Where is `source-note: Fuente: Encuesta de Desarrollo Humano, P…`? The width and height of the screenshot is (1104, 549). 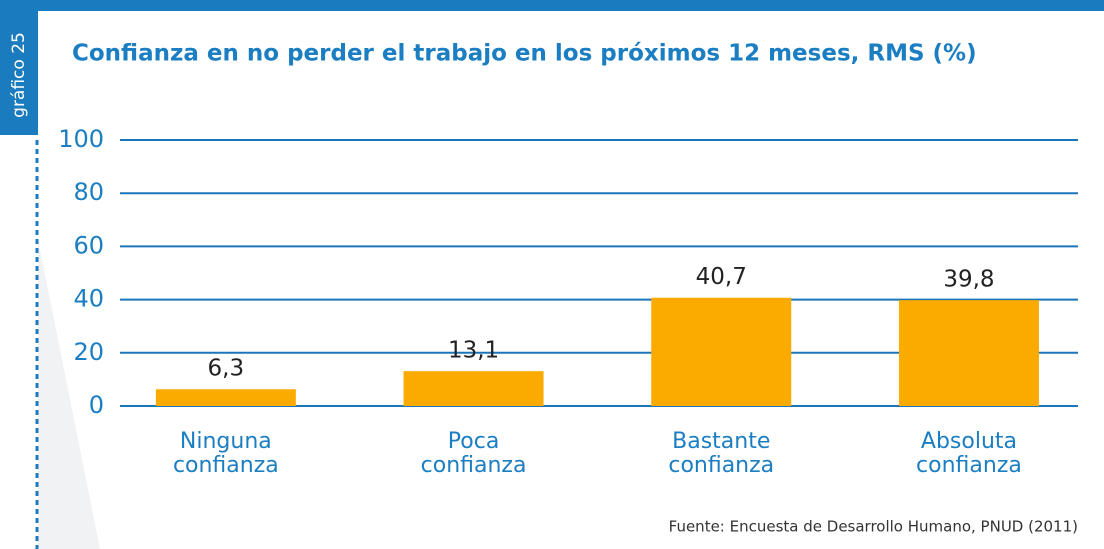
source-note: Fuente: Encuesta de Desarrollo Humano, P… is located at coordinates (873, 527).